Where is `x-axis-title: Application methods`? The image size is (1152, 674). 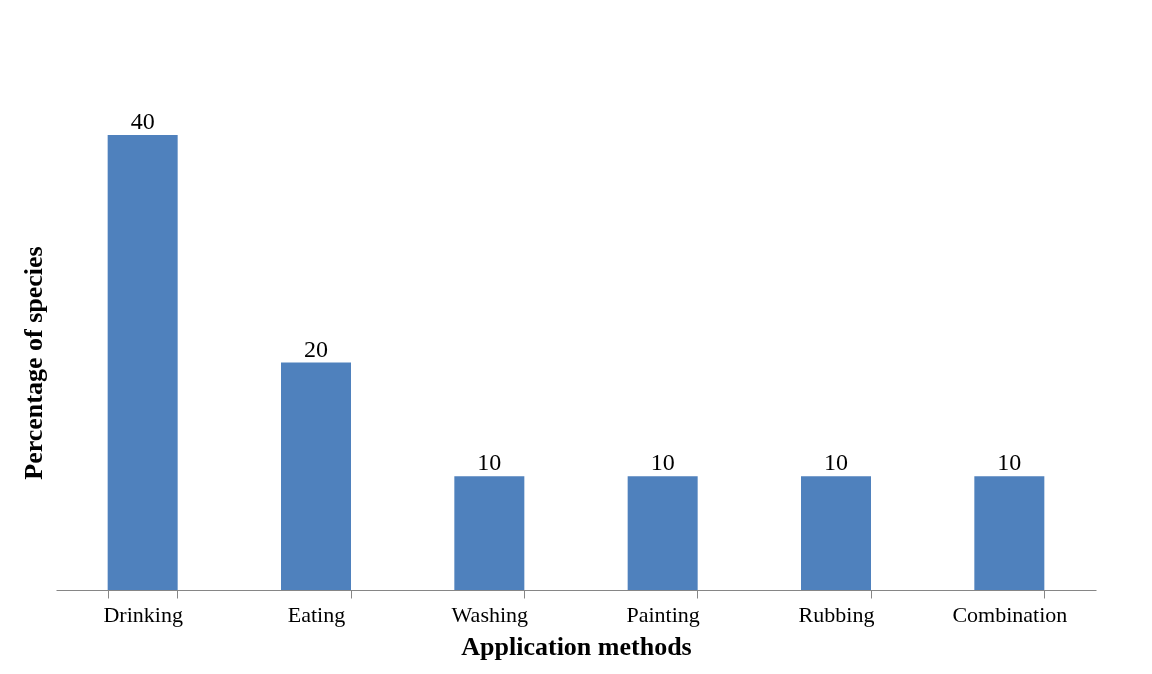
x-axis-title: Application methods is located at coordinates (576, 646).